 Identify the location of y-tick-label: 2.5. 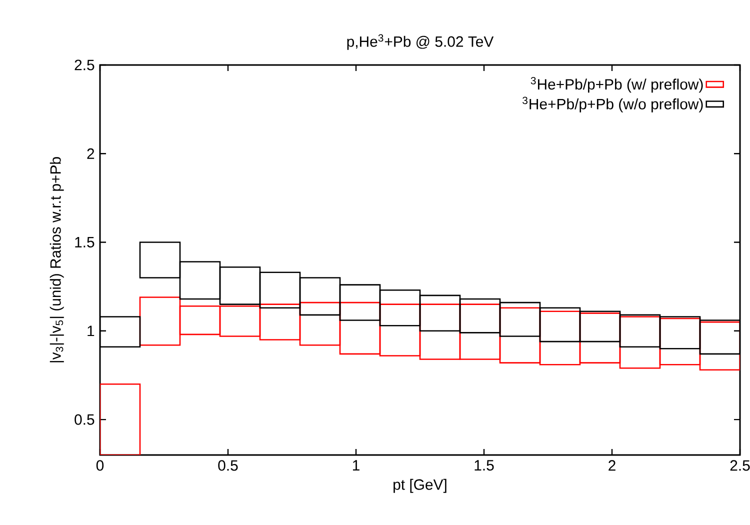
(84, 65).